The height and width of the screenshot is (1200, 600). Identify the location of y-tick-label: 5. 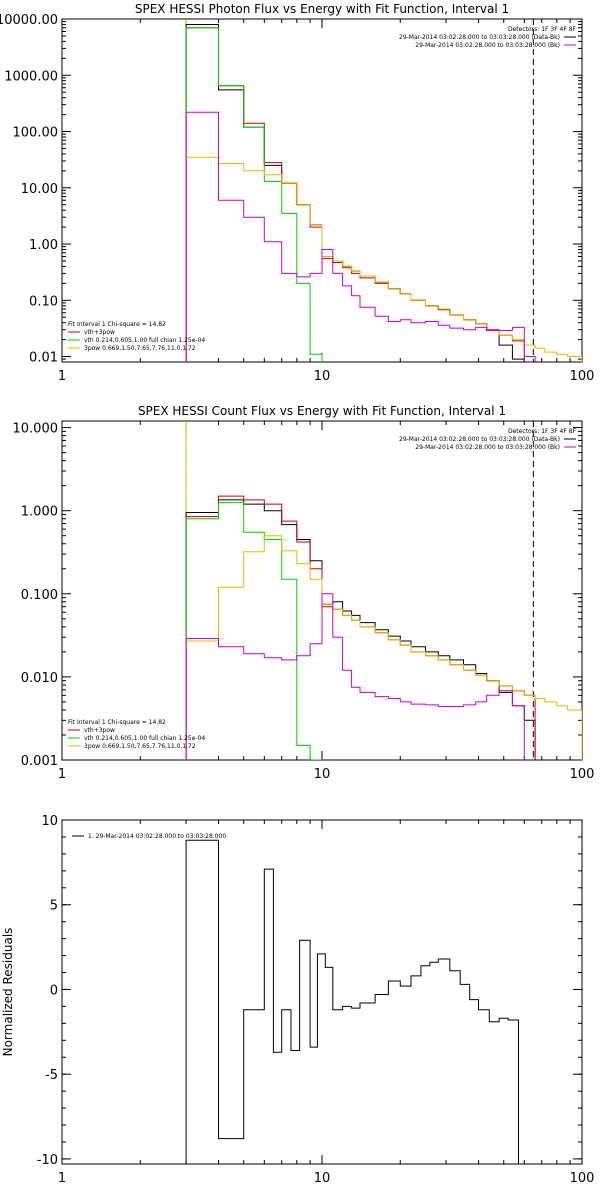
(54, 906).